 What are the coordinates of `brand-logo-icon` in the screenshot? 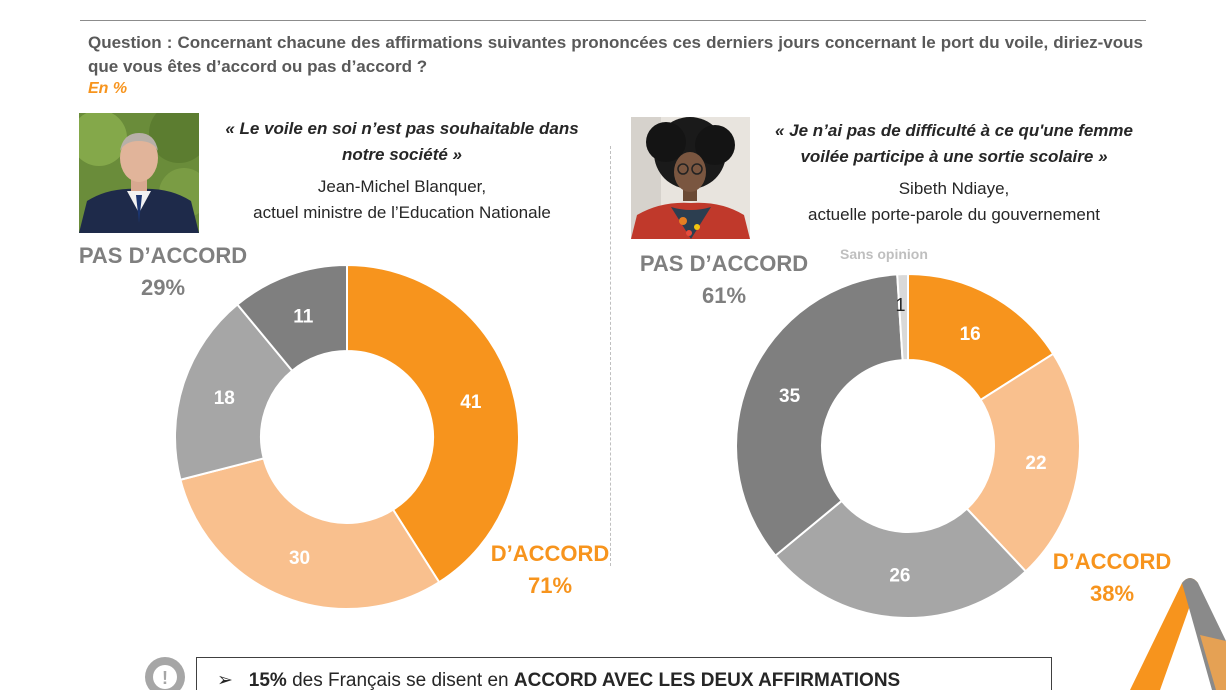 It's located at (1178, 634).